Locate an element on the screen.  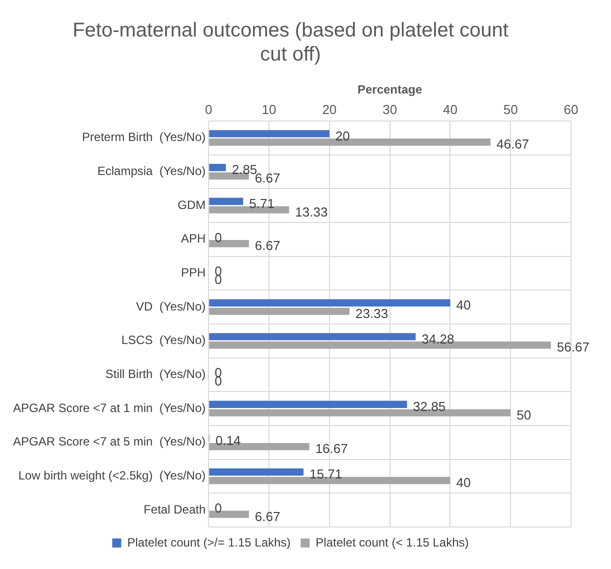
x-tick-label: 60 is located at coordinates (571, 109).